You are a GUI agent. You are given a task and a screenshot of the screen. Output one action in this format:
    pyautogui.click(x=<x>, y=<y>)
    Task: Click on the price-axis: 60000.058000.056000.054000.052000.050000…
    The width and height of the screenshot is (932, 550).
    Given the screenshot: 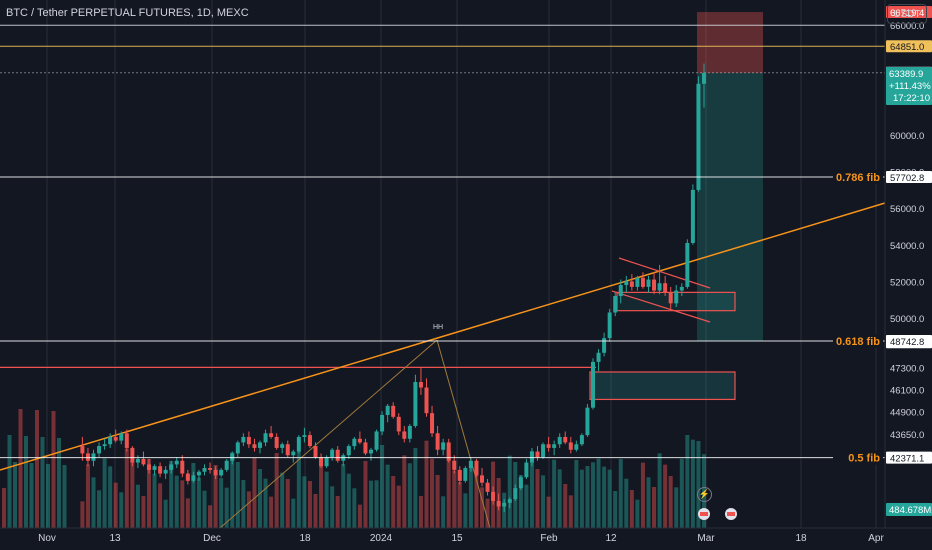 What is the action you would take?
    pyautogui.click(x=908, y=275)
    